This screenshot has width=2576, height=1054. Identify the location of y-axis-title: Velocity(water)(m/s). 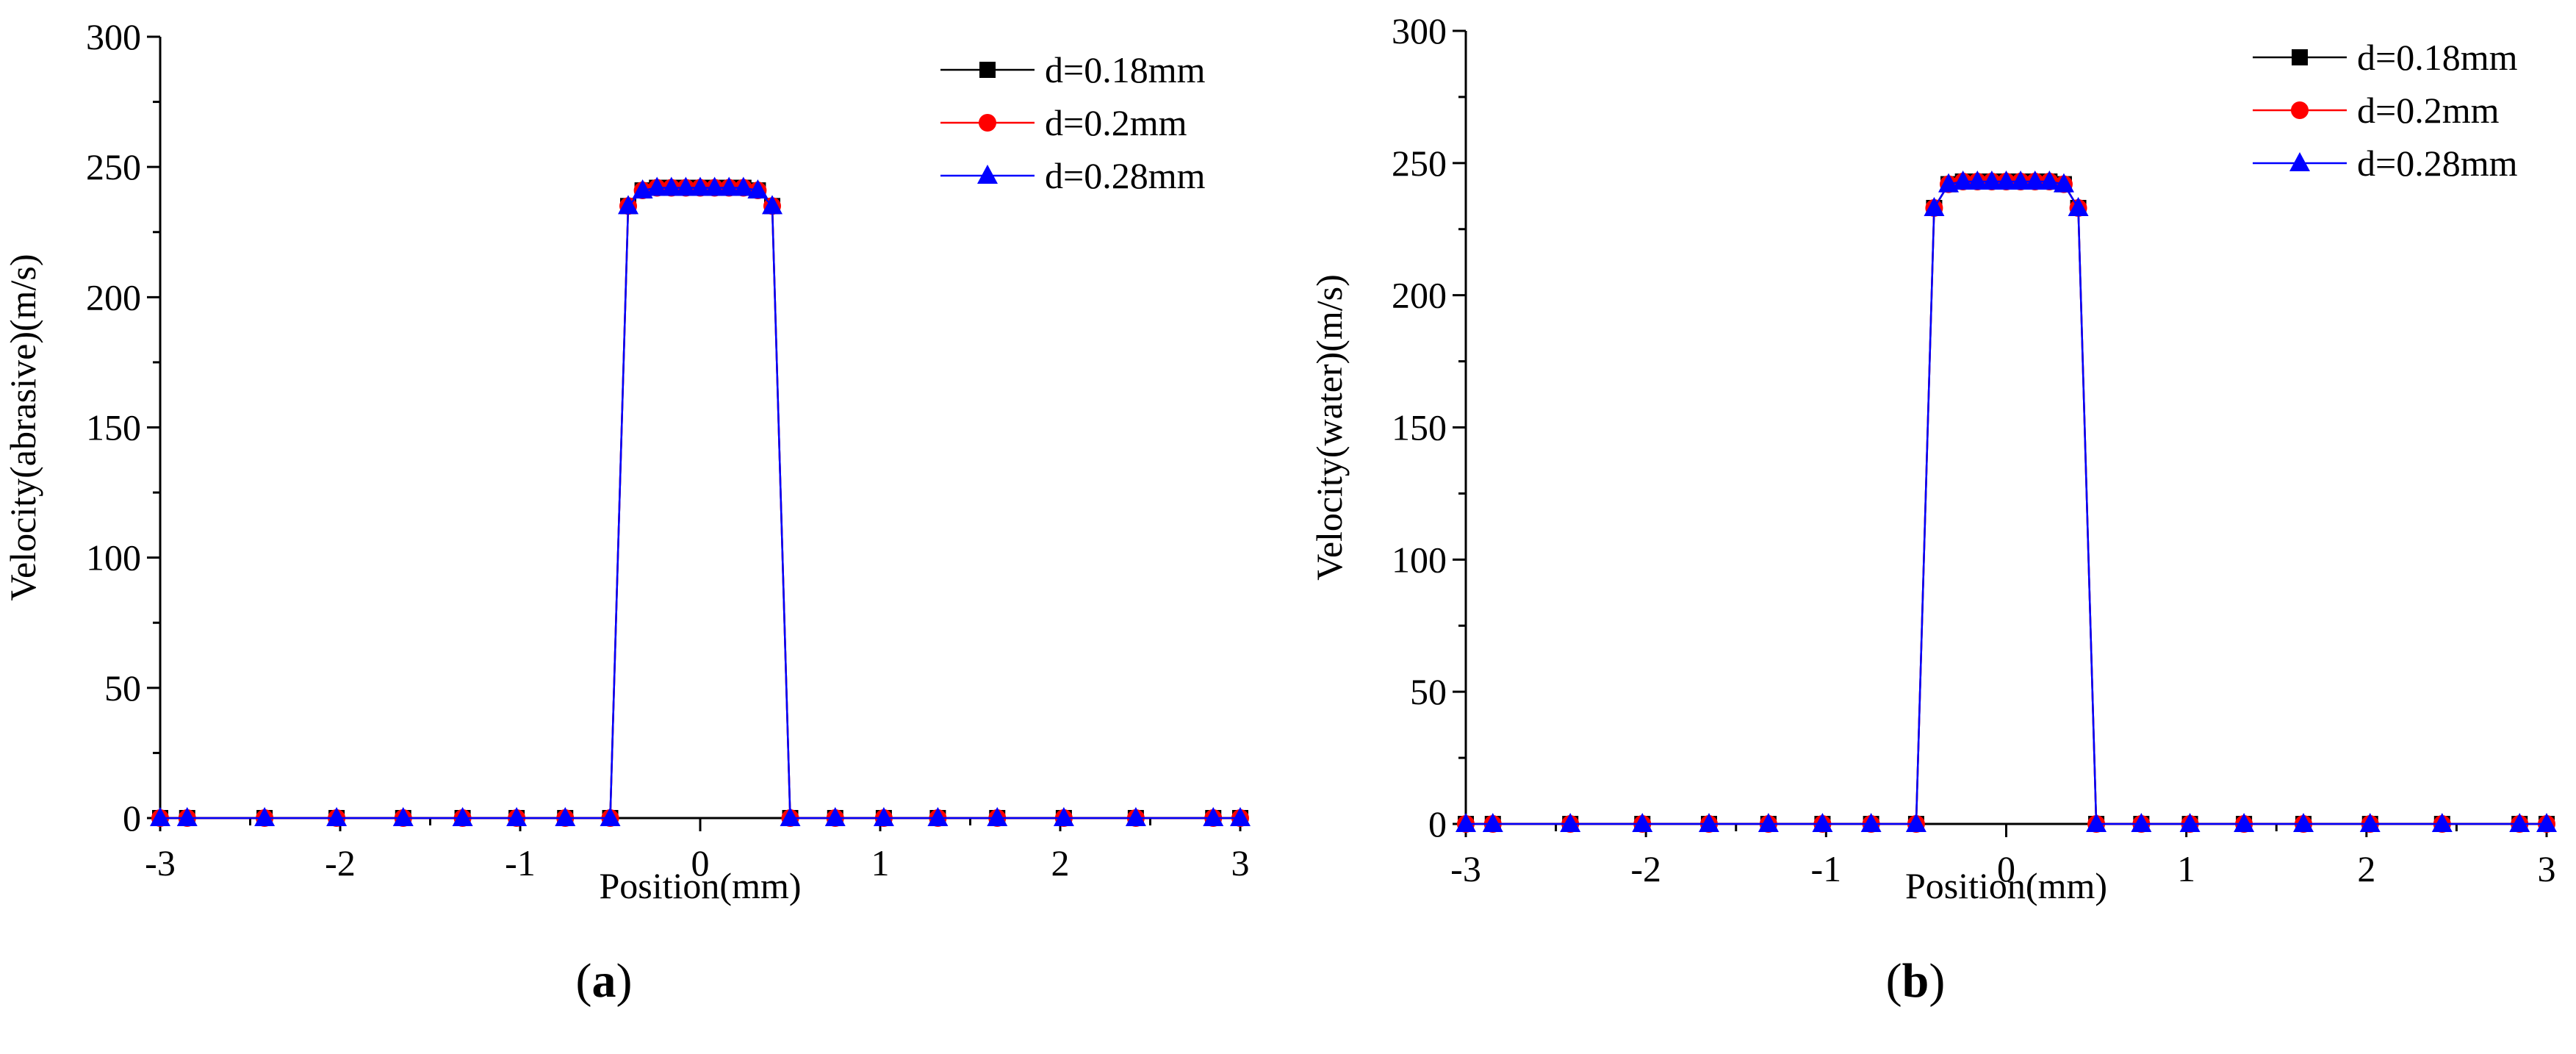
(1329, 427).